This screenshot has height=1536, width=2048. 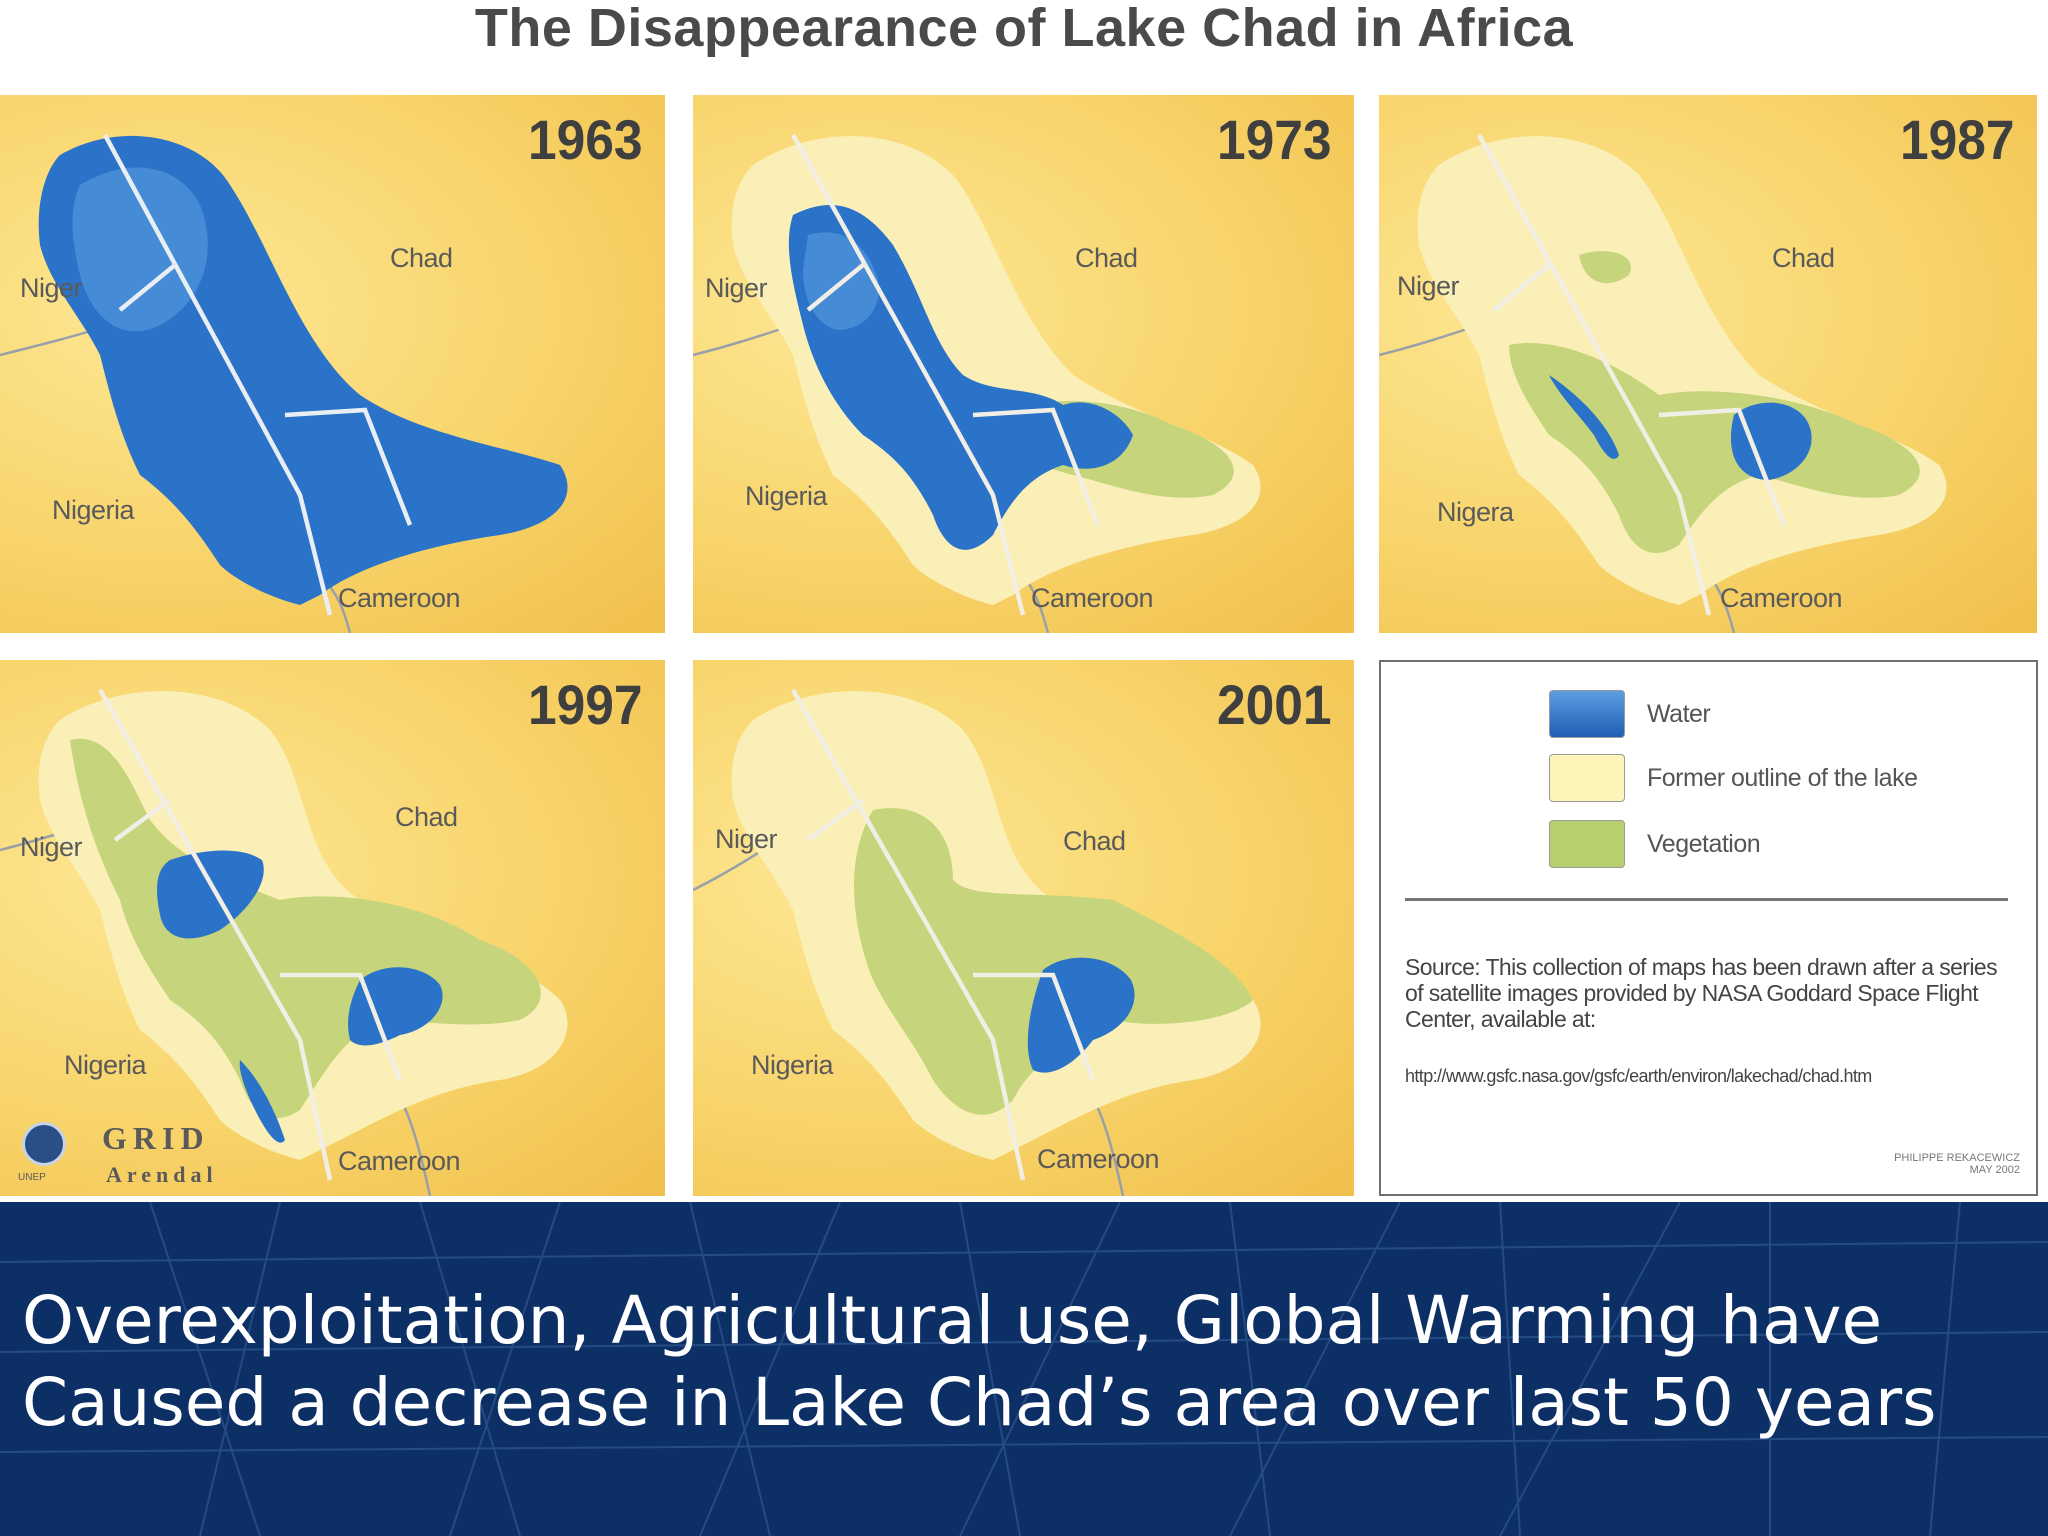 I want to click on map-panel-1987: 1987 Niger Chad Nigera Cameroon, so click(x=1708, y=364).